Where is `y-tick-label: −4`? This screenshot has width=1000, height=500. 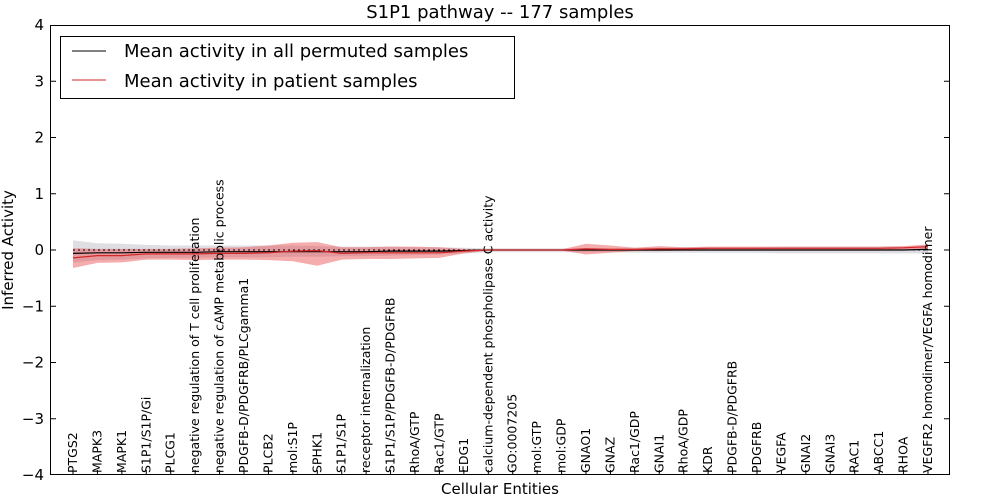 y-tick-label: −4 is located at coordinates (33, 475).